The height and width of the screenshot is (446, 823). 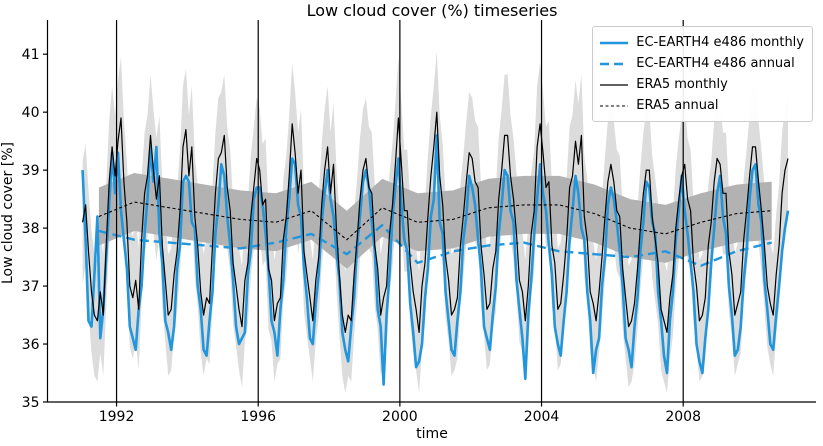 I want to click on legend-item-label: EC-EARTH4 e486 monthly, so click(x=720, y=42).